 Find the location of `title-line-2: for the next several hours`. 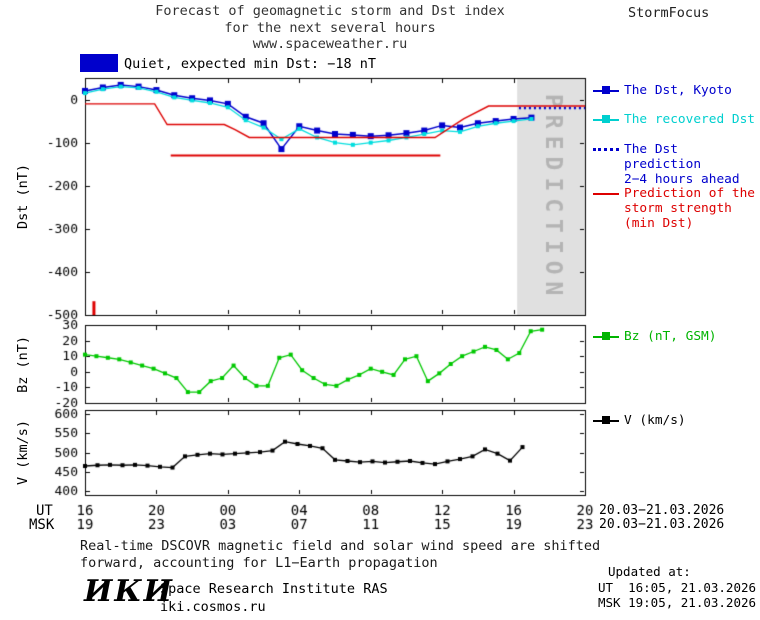

title-line-2: for the next several hours is located at coordinates (330, 27).